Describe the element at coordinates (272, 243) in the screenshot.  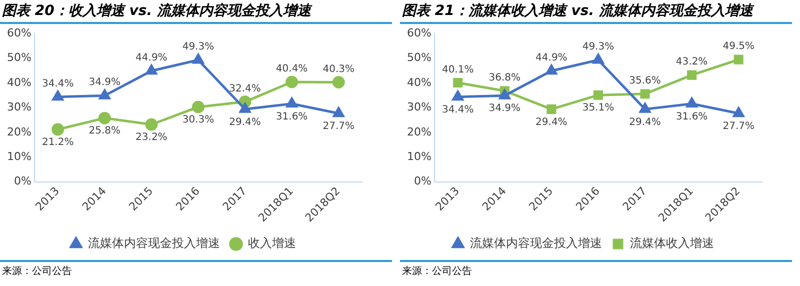
I see `legend-label: 收入增速` at that location.